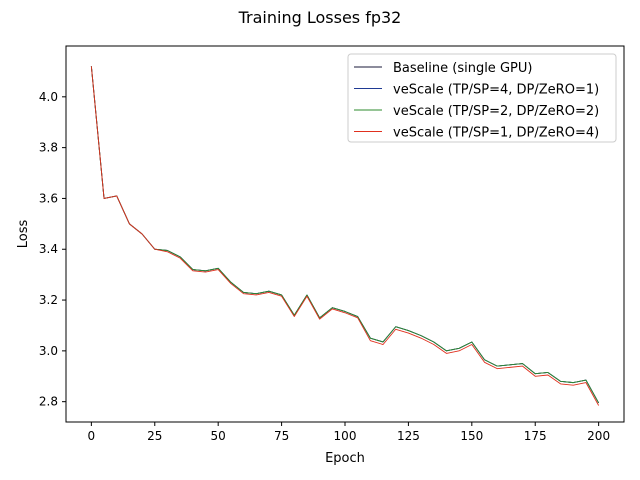 This screenshot has width=640, height=480. Describe the element at coordinates (345, 458) in the screenshot. I see `x-axis-label: Epoch` at that location.